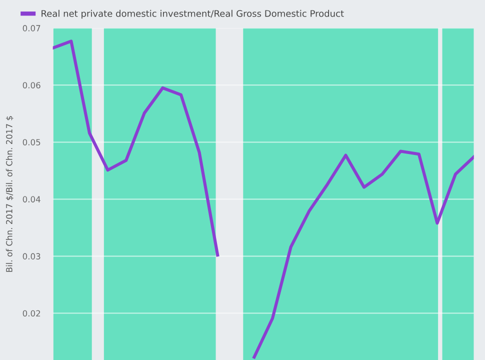  What do you see at coordinates (31, 142) in the screenshot?
I see `y-tick-label: 0.05` at bounding box center [31, 142].